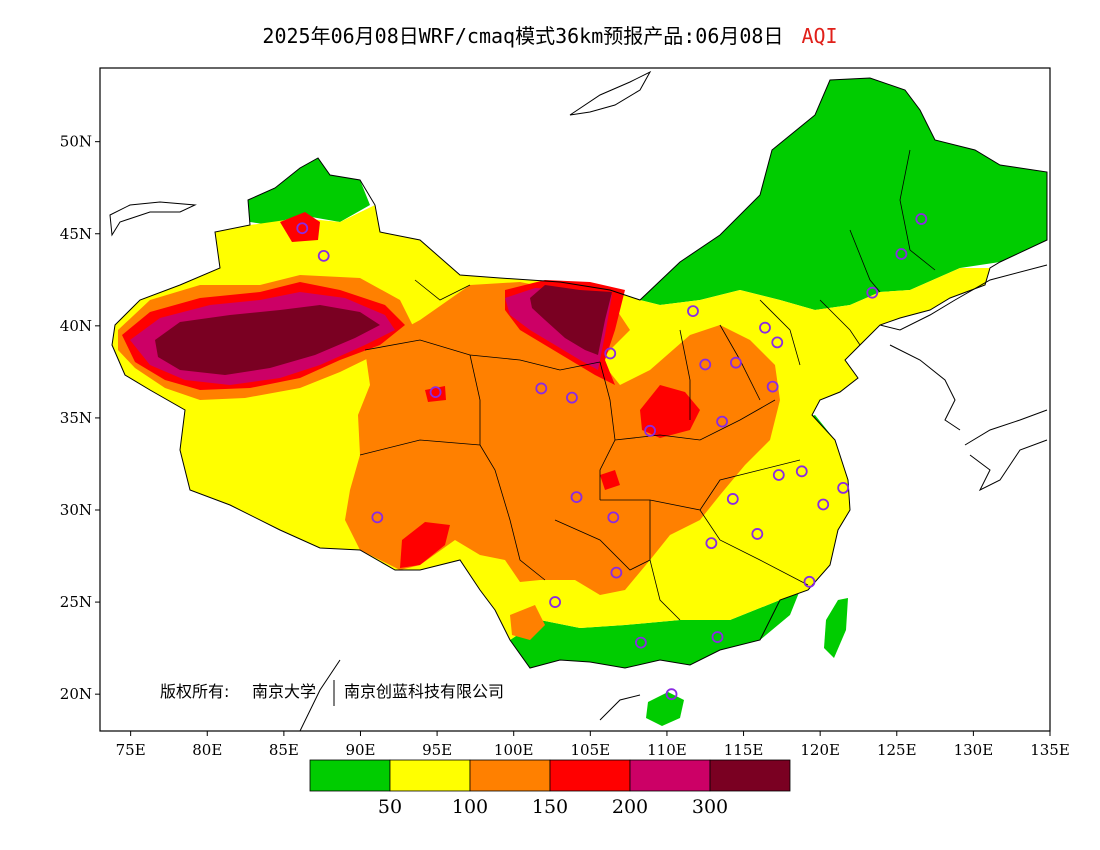  I want to click on lat-tick-label: 30N, so click(76, 510).